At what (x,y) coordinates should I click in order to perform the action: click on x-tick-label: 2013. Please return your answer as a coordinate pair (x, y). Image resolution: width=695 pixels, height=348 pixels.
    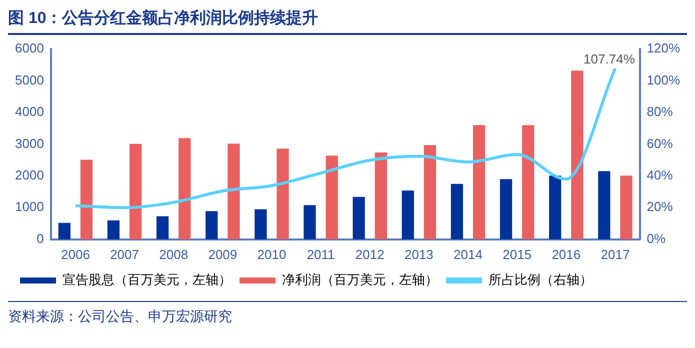
    Looking at the image, I should click on (419, 254).